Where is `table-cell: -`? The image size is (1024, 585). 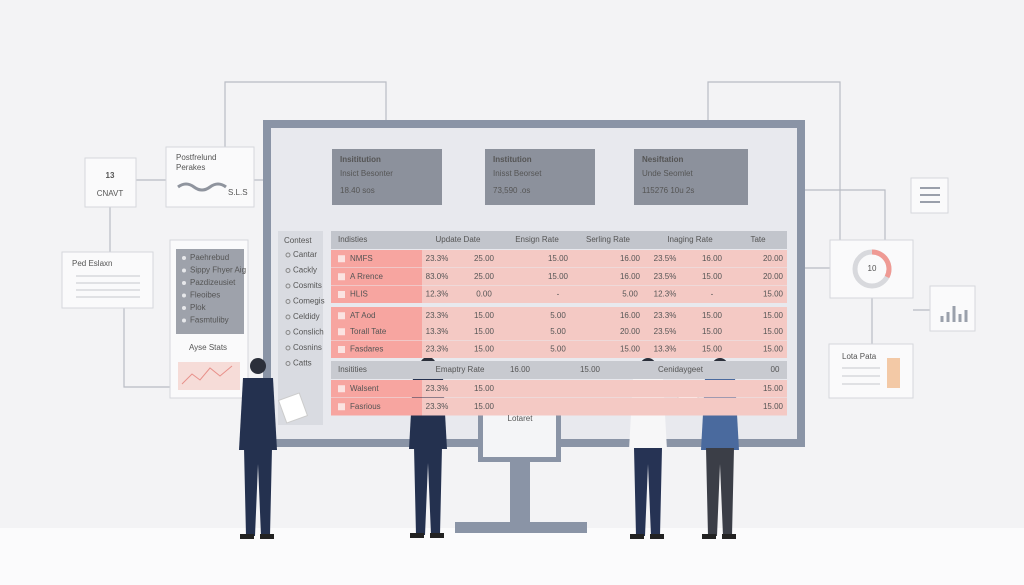 table-cell: - is located at coordinates (558, 294).